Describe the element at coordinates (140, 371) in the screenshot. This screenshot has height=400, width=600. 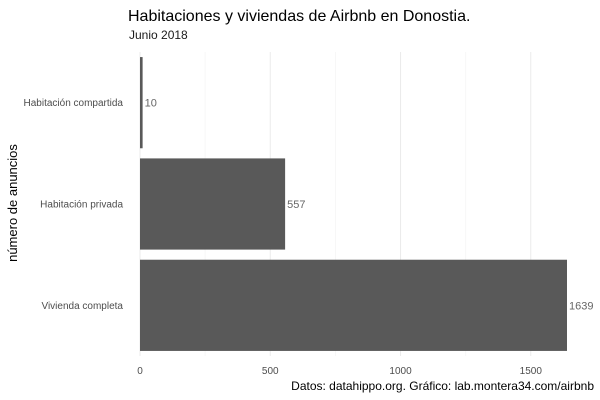
I see `x-tick-label: 0` at that location.